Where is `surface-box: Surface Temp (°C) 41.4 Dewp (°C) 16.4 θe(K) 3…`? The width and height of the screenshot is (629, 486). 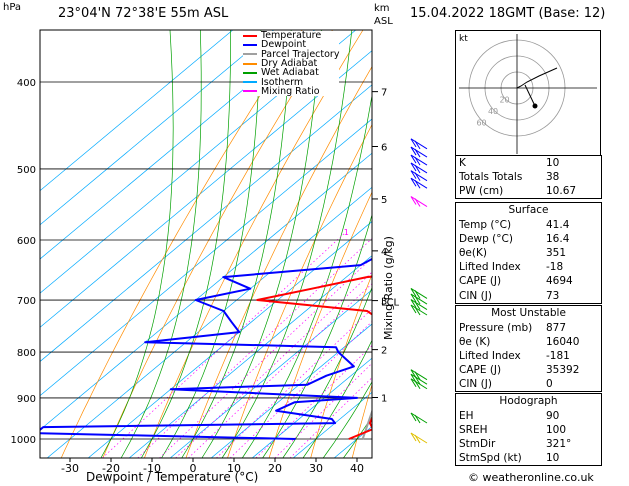 surface-box: Surface Temp (°C) 41.4 Dewp (°C) 16.4 θe(K) 3… is located at coordinates (528, 253).